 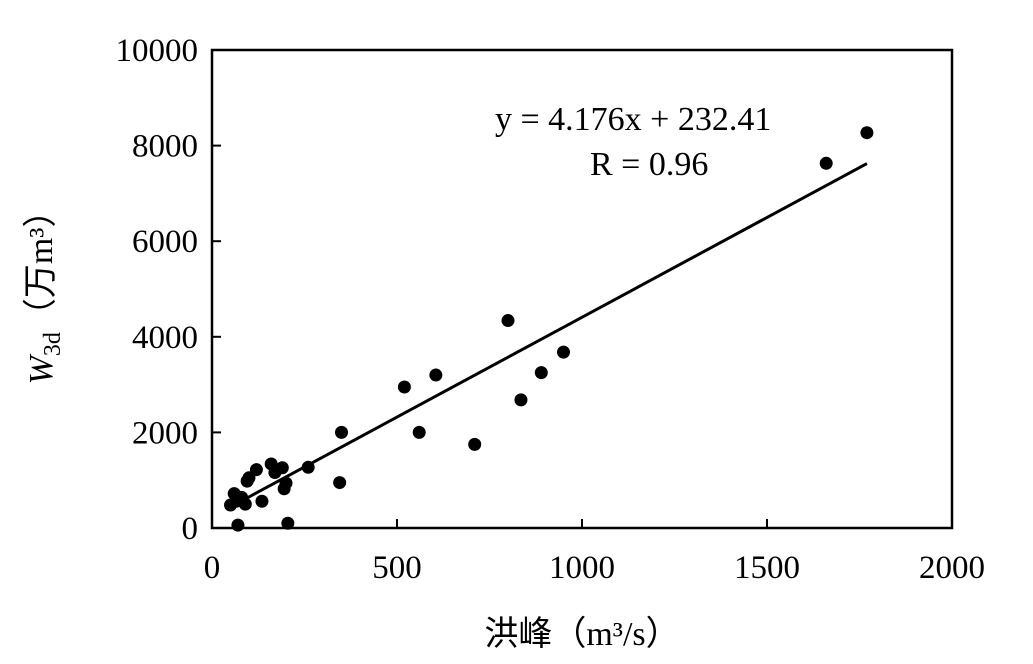 I want to click on y-tick-label: 4000, so click(x=165, y=338).